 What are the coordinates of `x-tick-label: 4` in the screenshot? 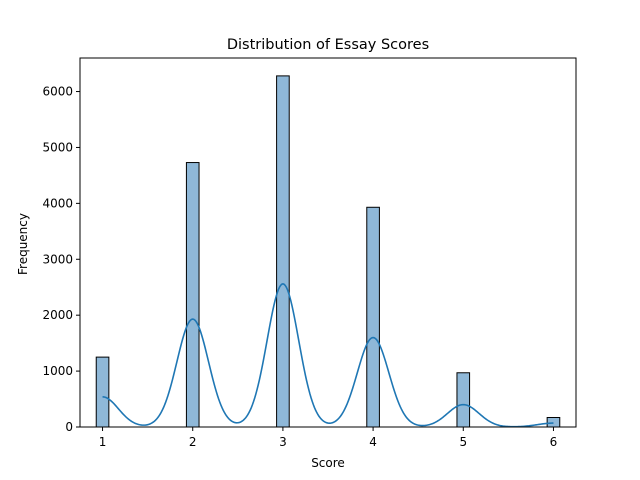 It's located at (373, 442).